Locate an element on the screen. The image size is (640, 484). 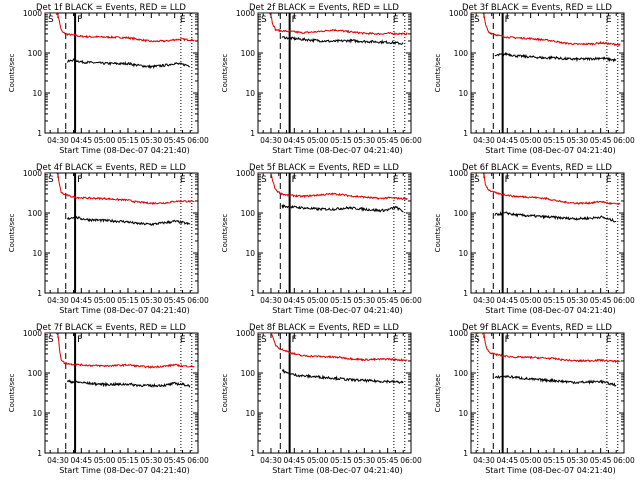
panel-title: Det 6f BLACK = Events, RED = LLD is located at coordinates (537, 168).